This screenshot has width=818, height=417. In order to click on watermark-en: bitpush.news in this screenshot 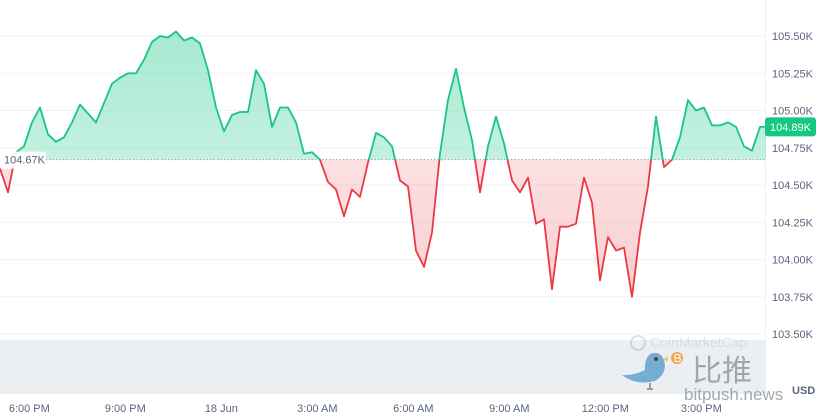, I will do `click(733, 394)`.